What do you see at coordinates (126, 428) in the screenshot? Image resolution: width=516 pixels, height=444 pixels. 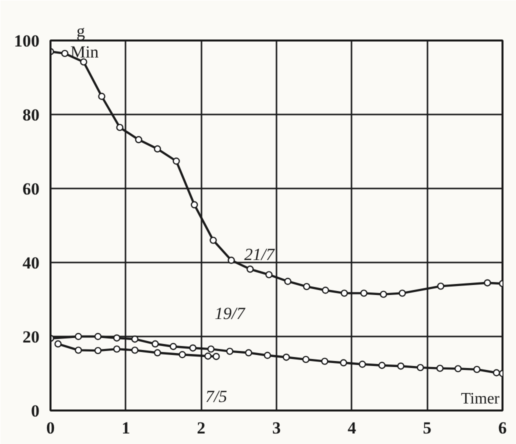 I see `x-tick-label: 1` at bounding box center [126, 428].